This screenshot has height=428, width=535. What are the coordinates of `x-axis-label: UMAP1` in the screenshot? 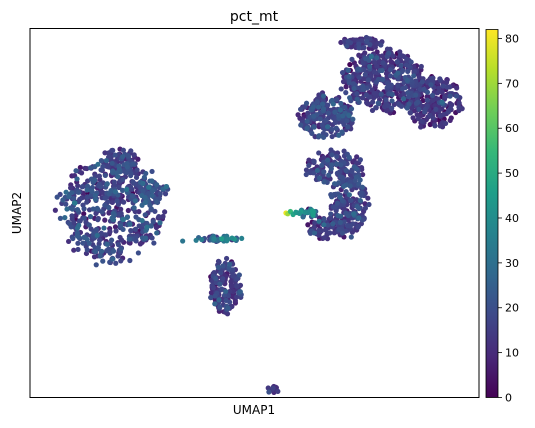 It's located at (254, 410).